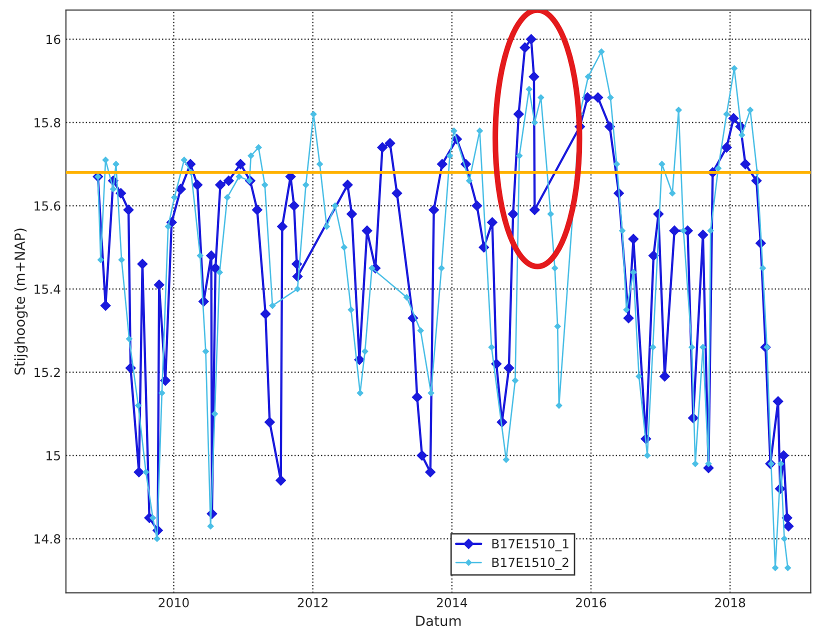 The height and width of the screenshot is (632, 814). What do you see at coordinates (53, 39) in the screenshot?
I see `y-tick-label: 16` at bounding box center [53, 39].